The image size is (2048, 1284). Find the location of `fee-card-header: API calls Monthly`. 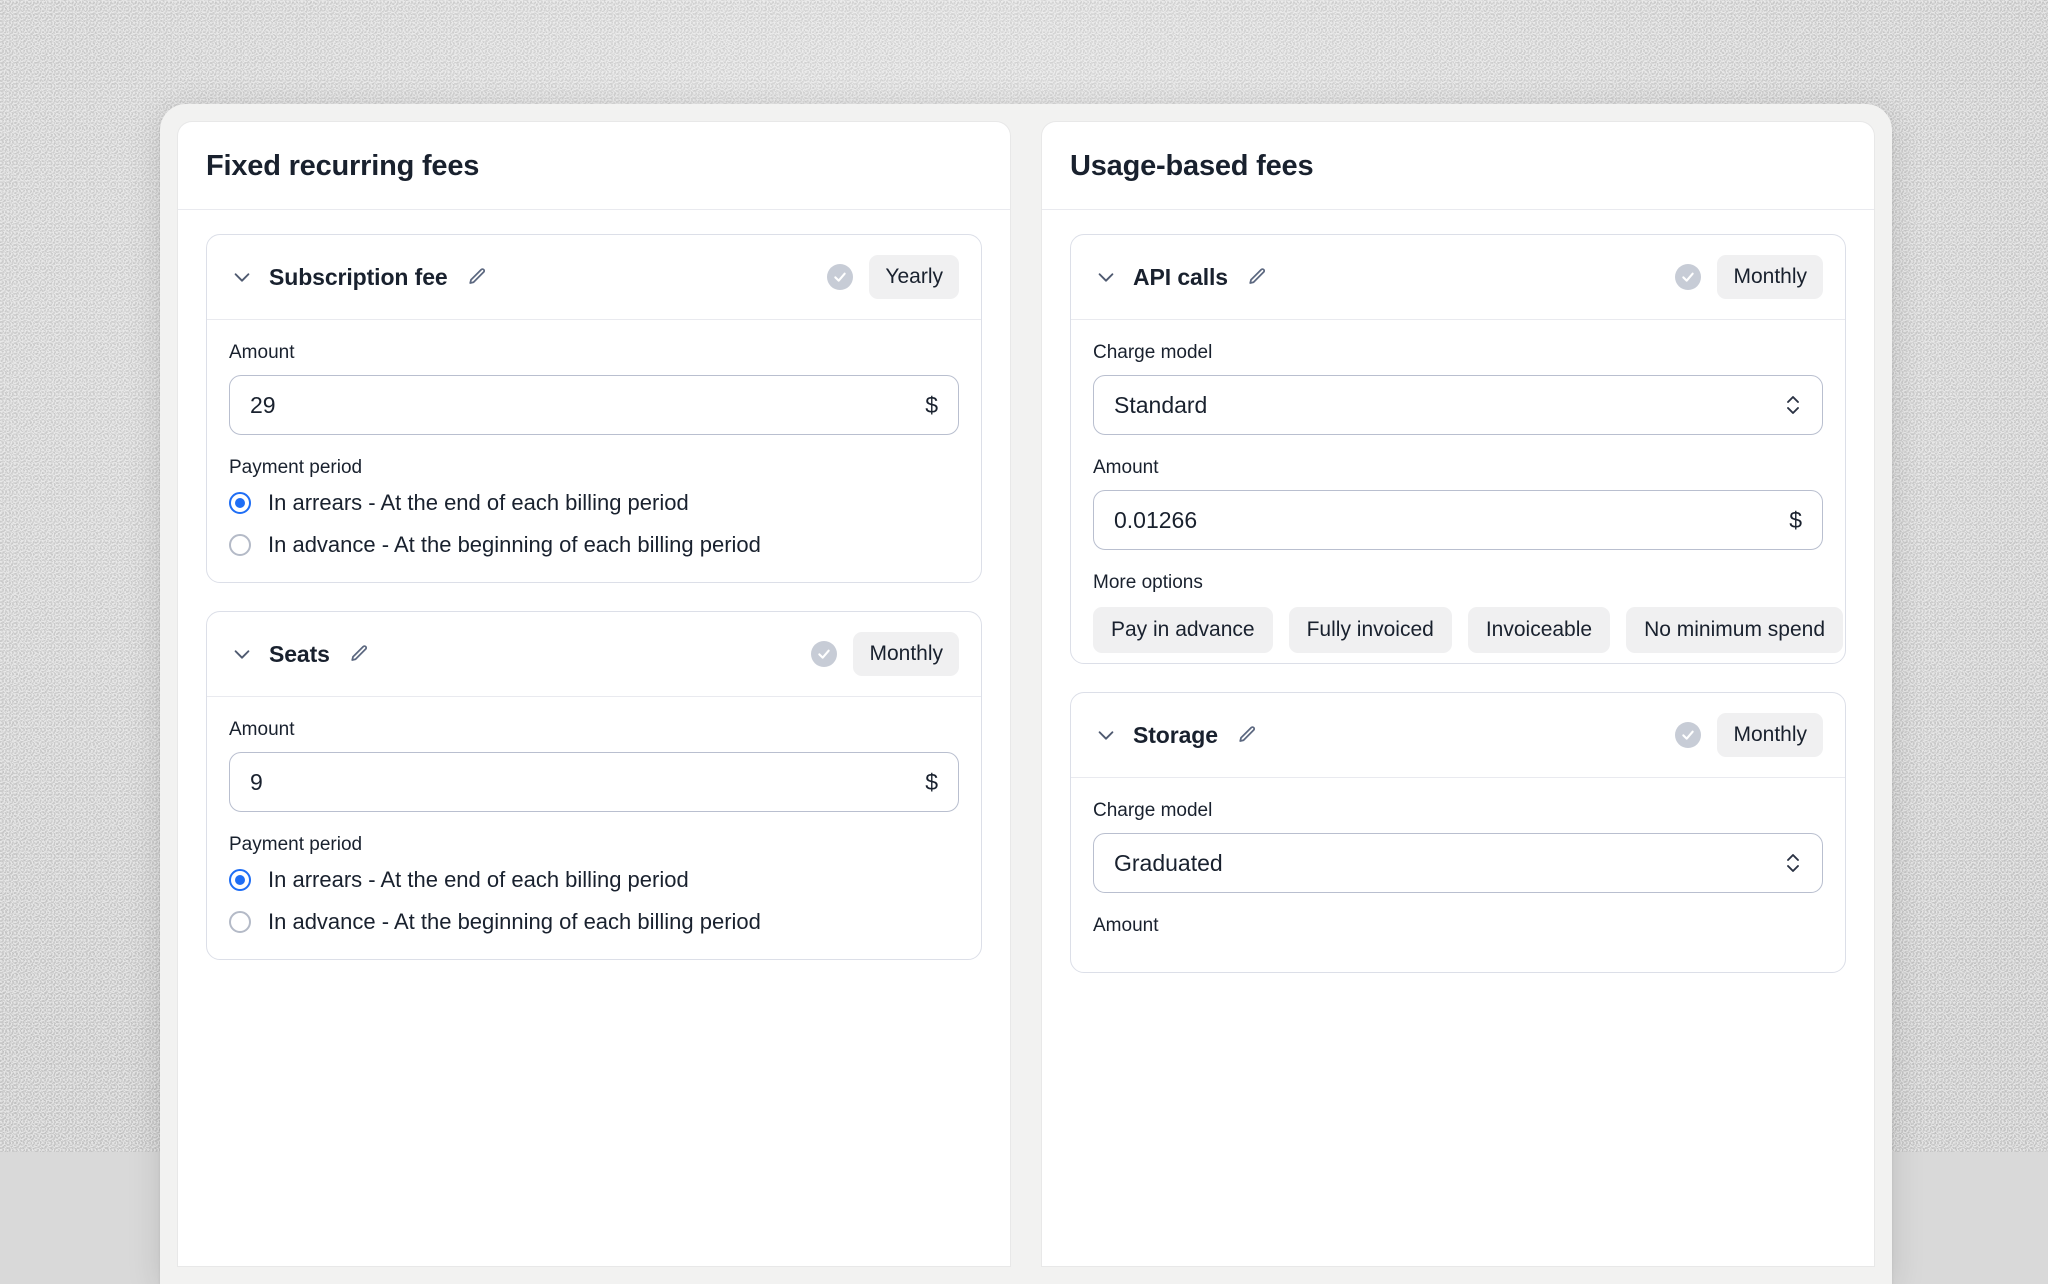

fee-card-header: API calls Monthly is located at coordinates (1458, 277).